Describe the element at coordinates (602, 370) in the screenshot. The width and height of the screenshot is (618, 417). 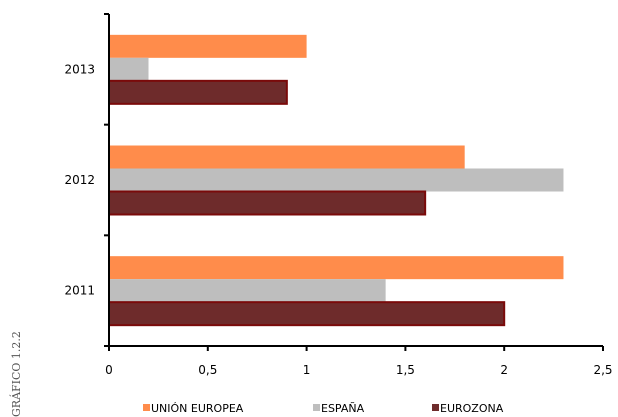
I see `x-tick-label: 2,5` at that location.